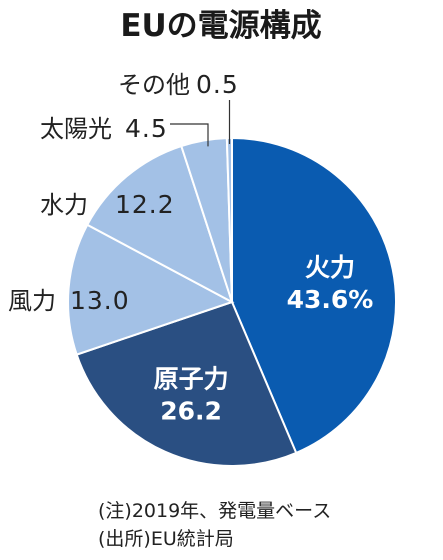 Image resolution: width=443 pixels, height=560 pixels. Describe the element at coordinates (64, 205) in the screenshot. I see `slice-label-3: 水力` at that location.